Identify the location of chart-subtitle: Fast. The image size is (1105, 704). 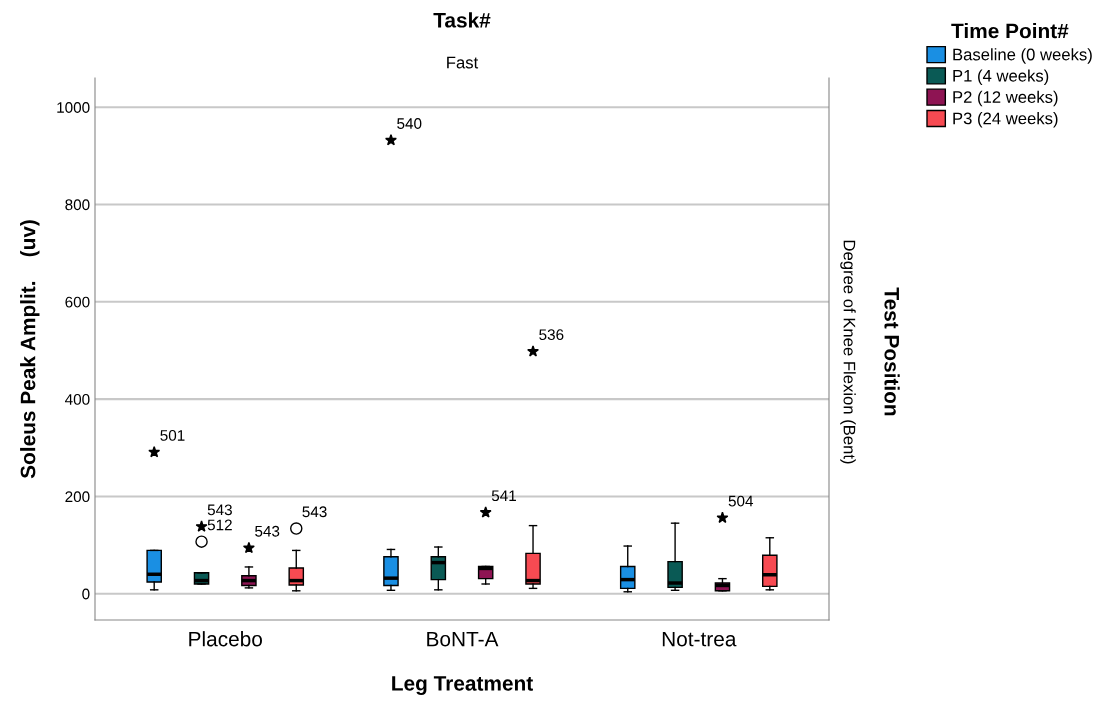
(463, 62).